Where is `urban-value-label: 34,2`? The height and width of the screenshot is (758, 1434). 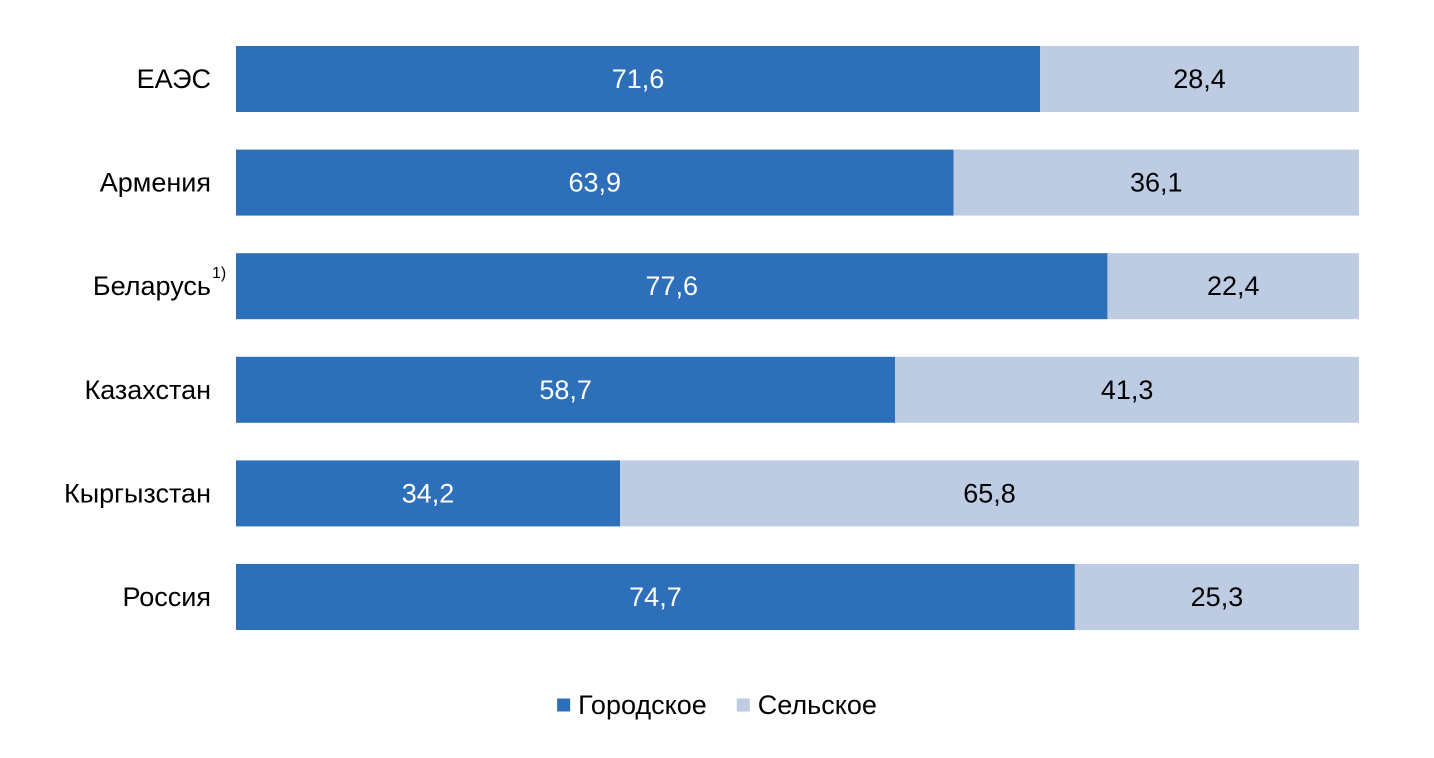 urban-value-label: 34,2 is located at coordinates (428, 493).